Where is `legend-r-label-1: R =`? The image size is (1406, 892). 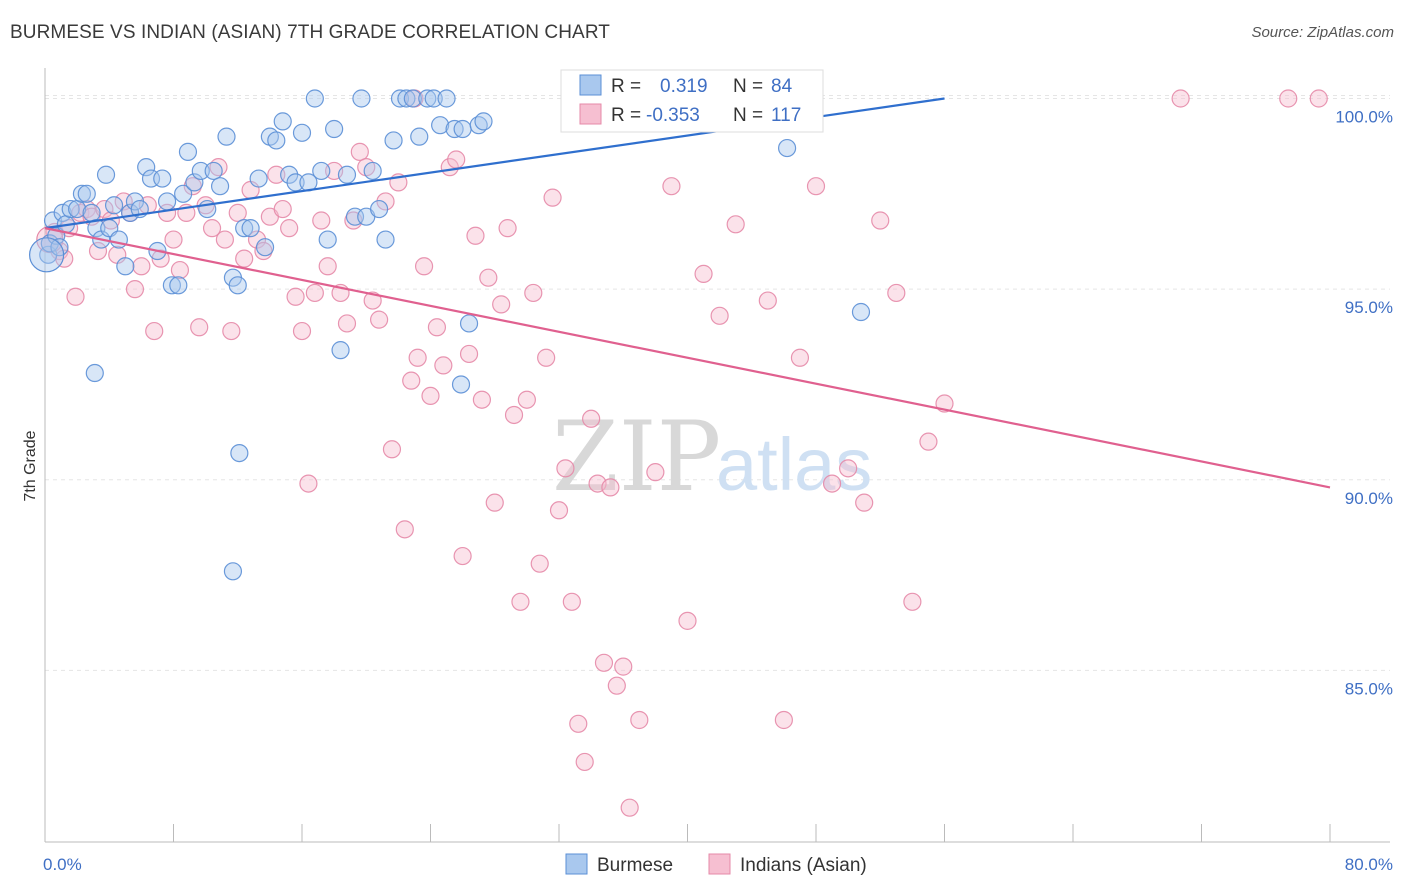 legend-r-label-1: R = is located at coordinates (626, 86).